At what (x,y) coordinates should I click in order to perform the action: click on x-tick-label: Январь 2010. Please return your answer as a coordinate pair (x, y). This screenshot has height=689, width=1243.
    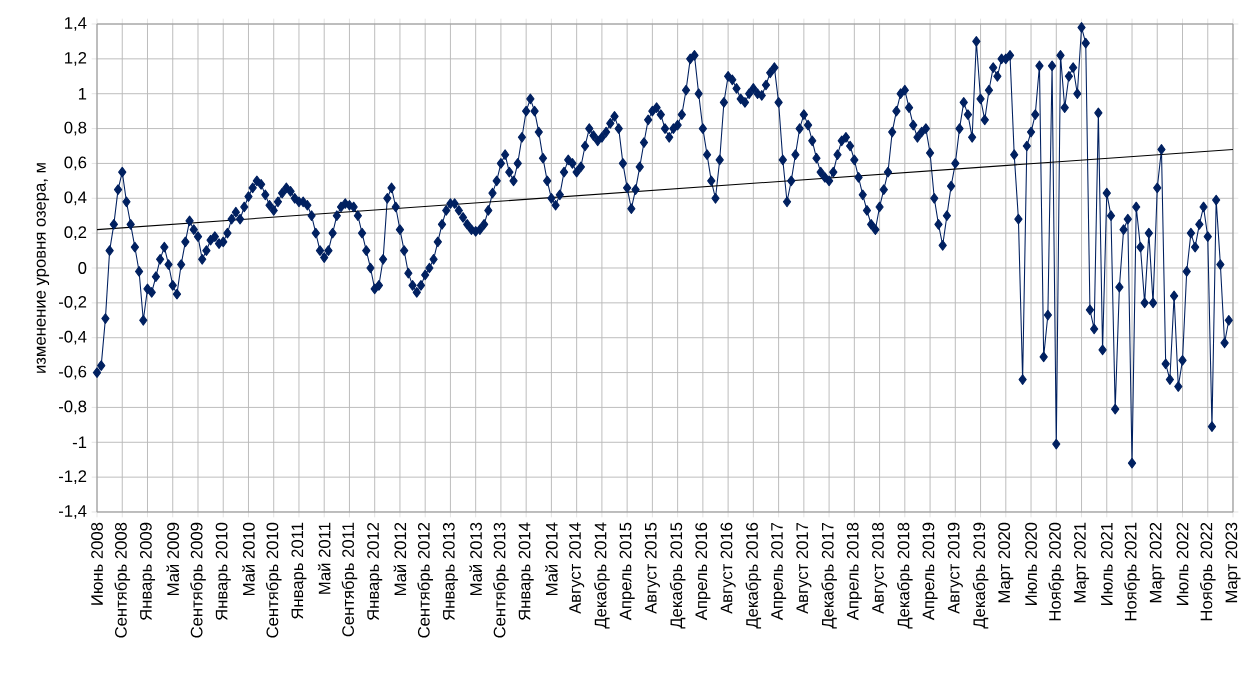
    Looking at the image, I should click on (223, 571).